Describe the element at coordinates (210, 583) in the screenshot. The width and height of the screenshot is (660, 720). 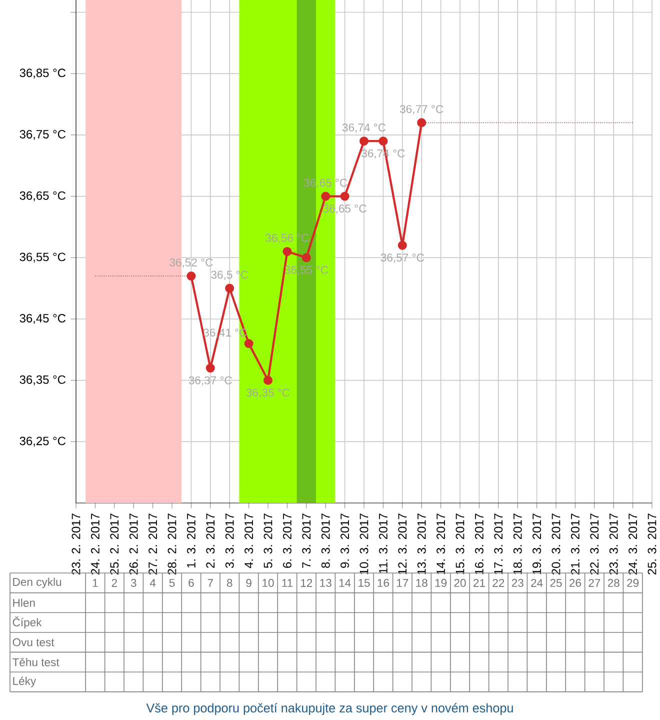
I see `text: 7` at that location.